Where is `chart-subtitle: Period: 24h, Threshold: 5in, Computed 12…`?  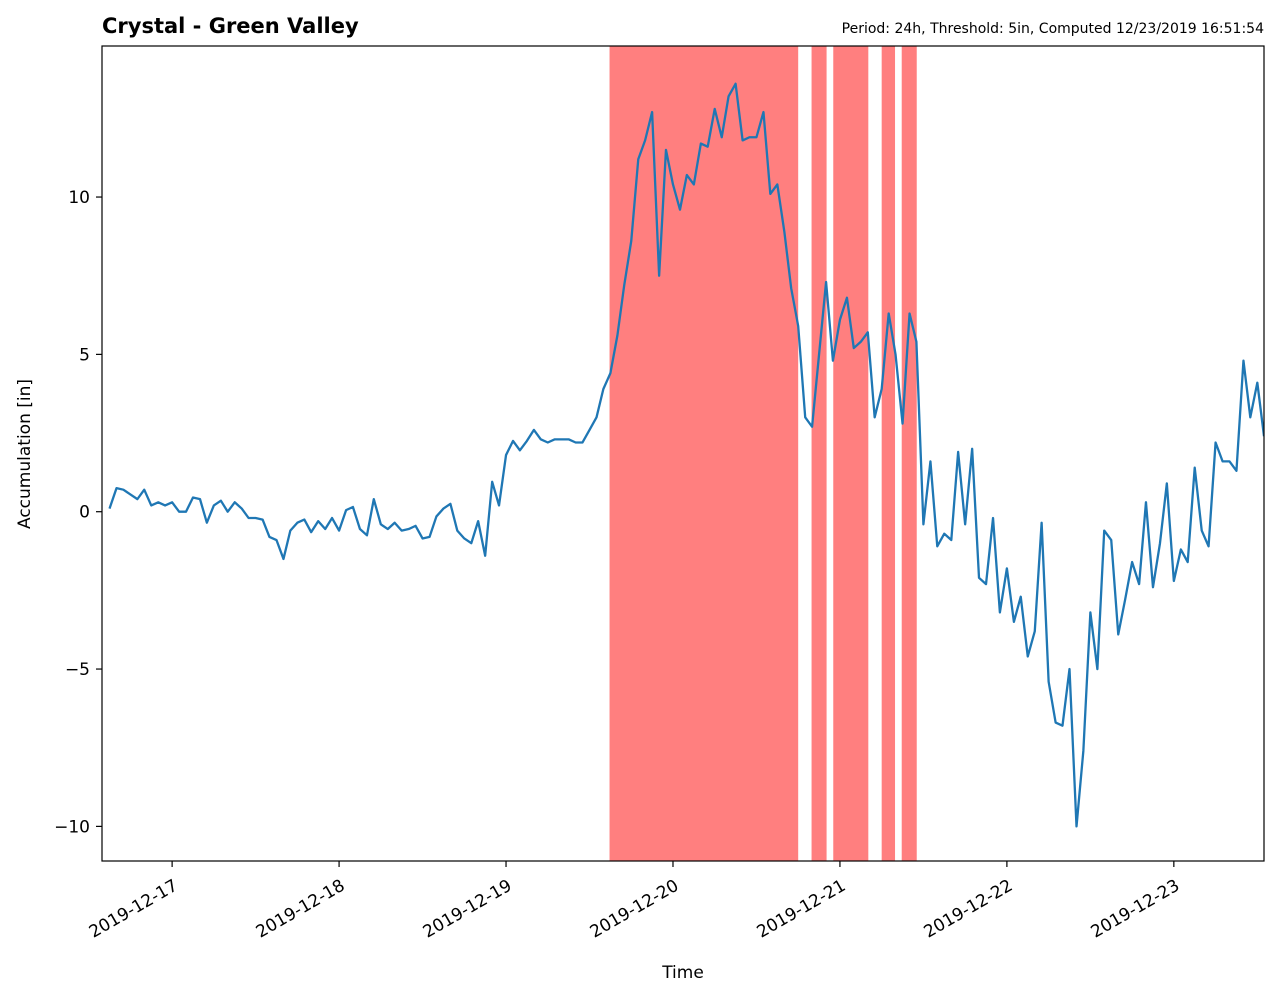 chart-subtitle: Period: 24h, Threshold: 5in, Computed 12… is located at coordinates (1053, 29).